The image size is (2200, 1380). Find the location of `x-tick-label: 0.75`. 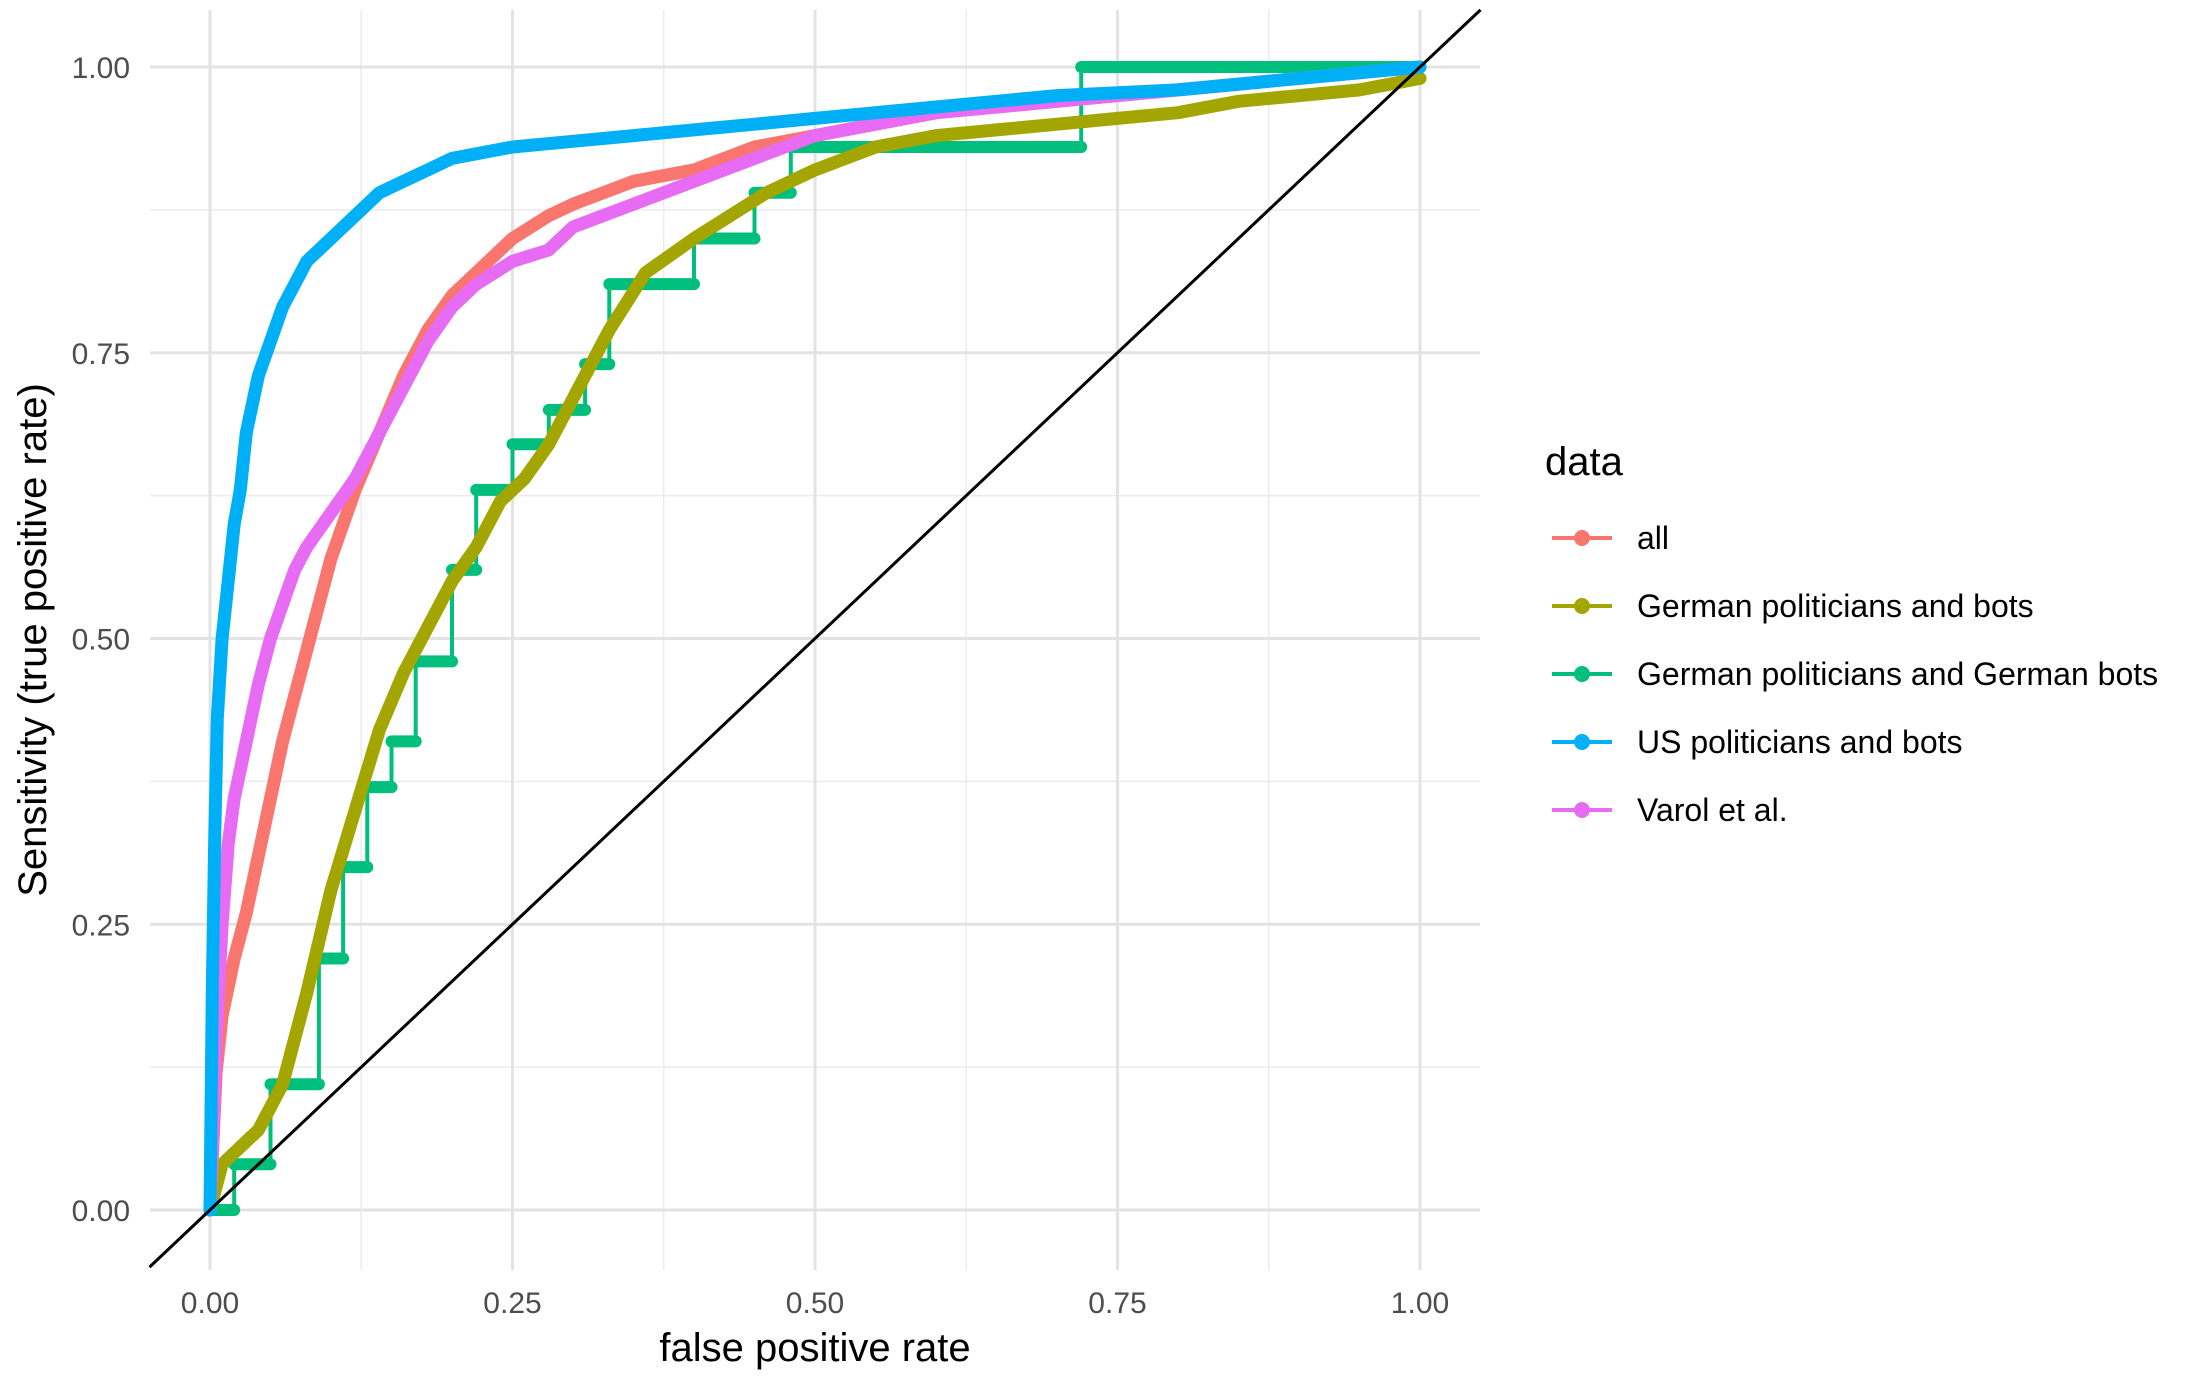

x-tick-label: 0.75 is located at coordinates (1117, 1303).